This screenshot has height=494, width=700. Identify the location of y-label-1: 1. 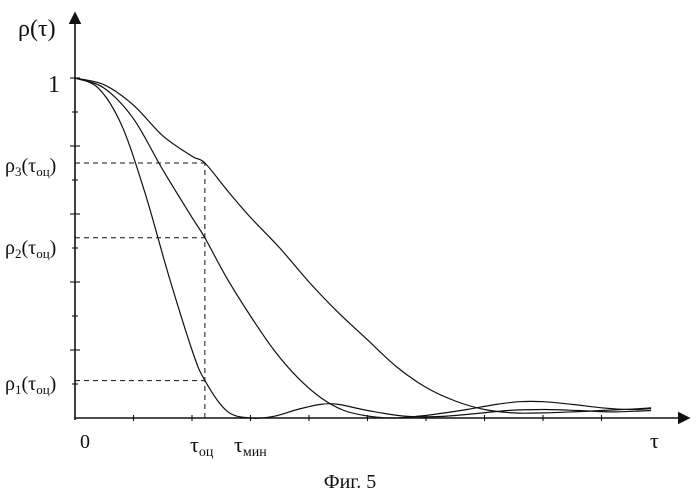
(54, 85).